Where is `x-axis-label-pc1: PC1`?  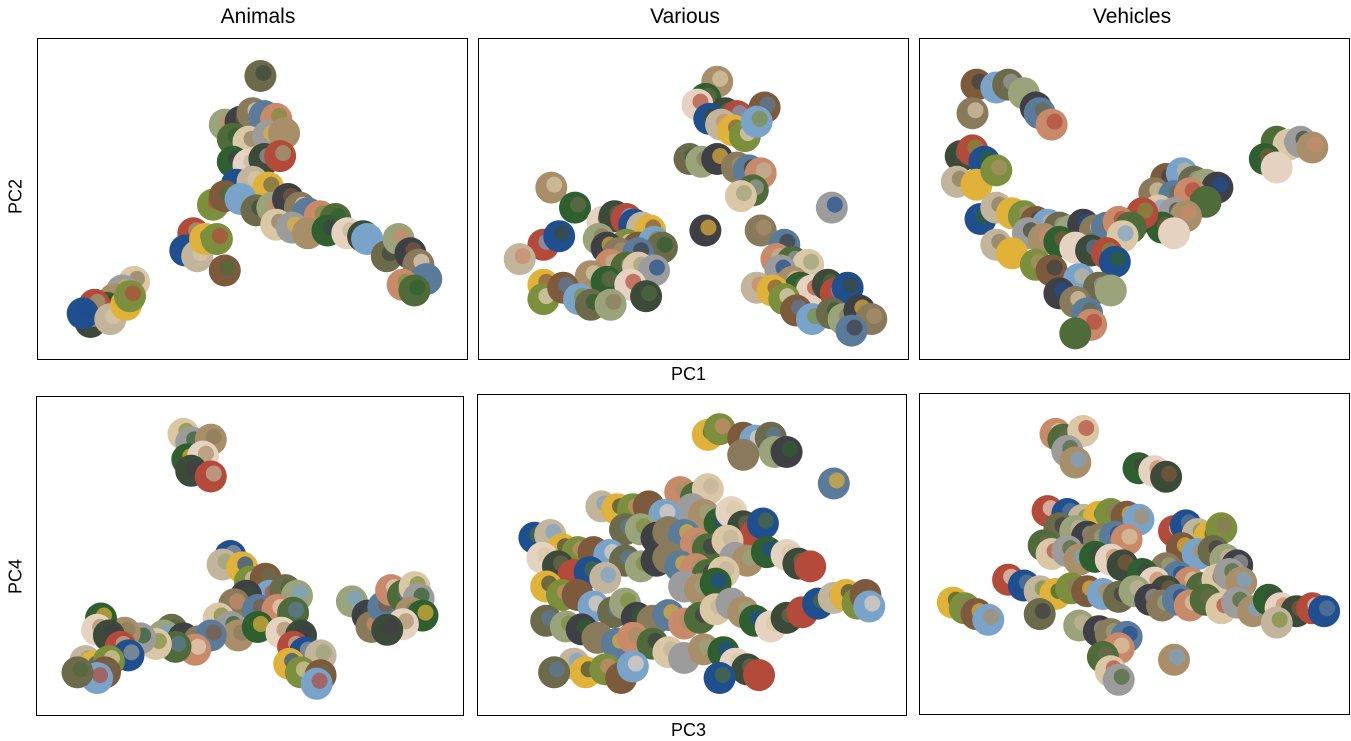
x-axis-label-pc1: PC1 is located at coordinates (689, 374).